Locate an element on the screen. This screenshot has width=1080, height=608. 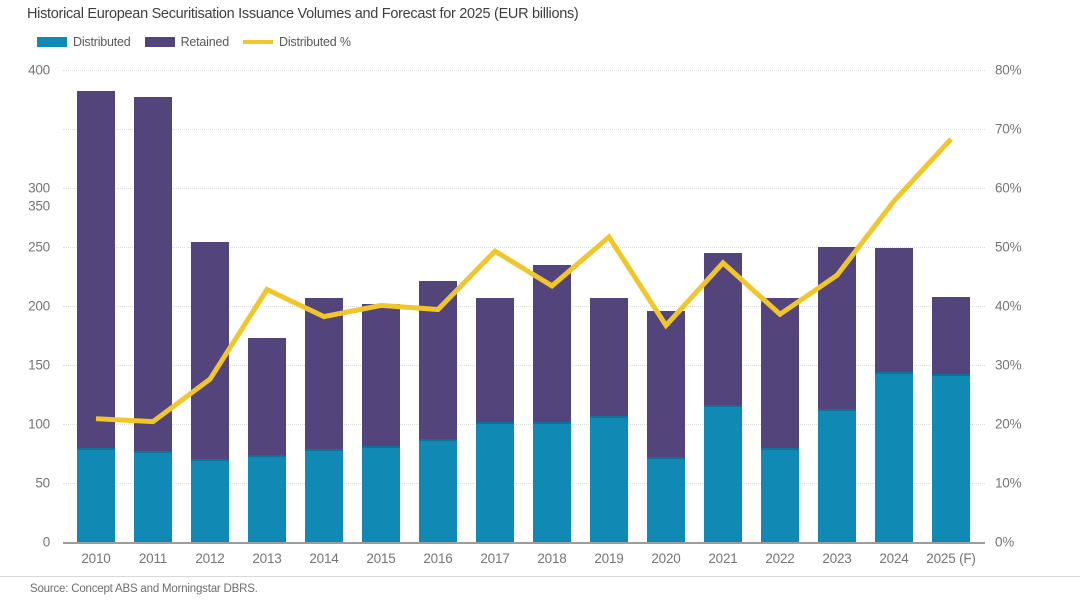
x-axis-label: 2017 is located at coordinates (495, 558).